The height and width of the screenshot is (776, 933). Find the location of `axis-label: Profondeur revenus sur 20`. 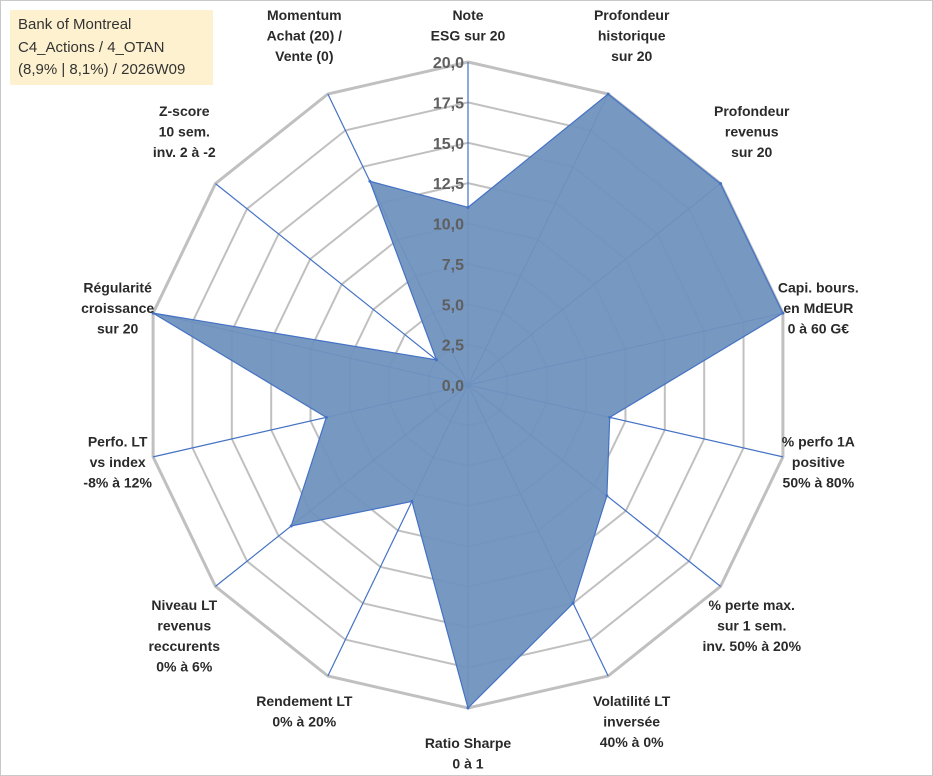

axis-label: Profondeur revenus sur 20 is located at coordinates (752, 131).